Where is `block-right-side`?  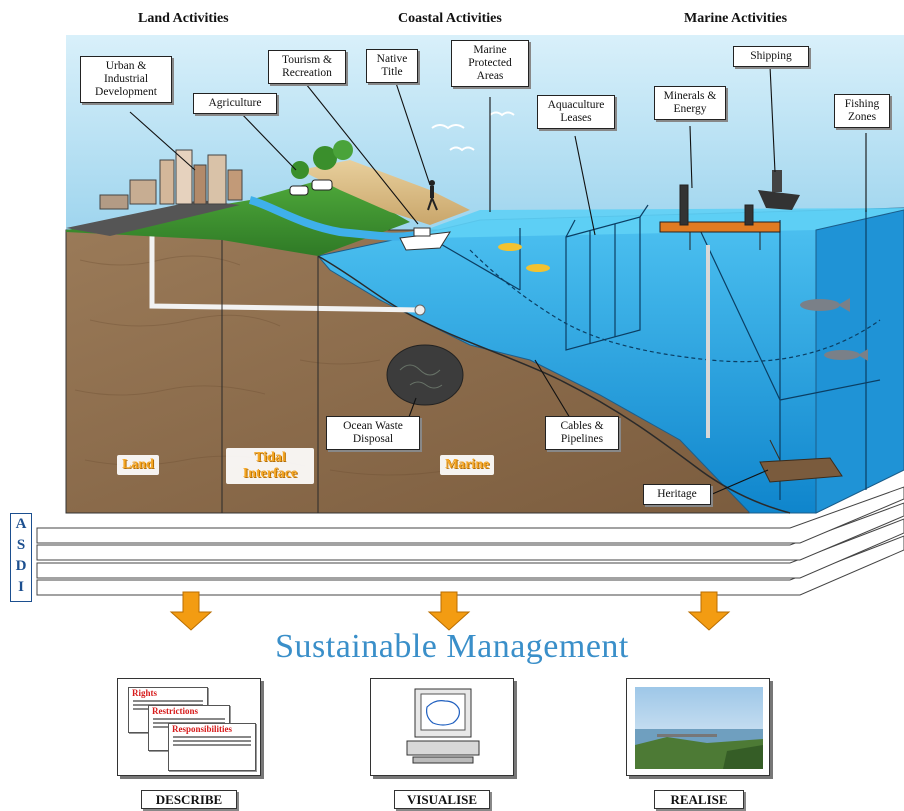
block-right-side is located at coordinates (859, 361).